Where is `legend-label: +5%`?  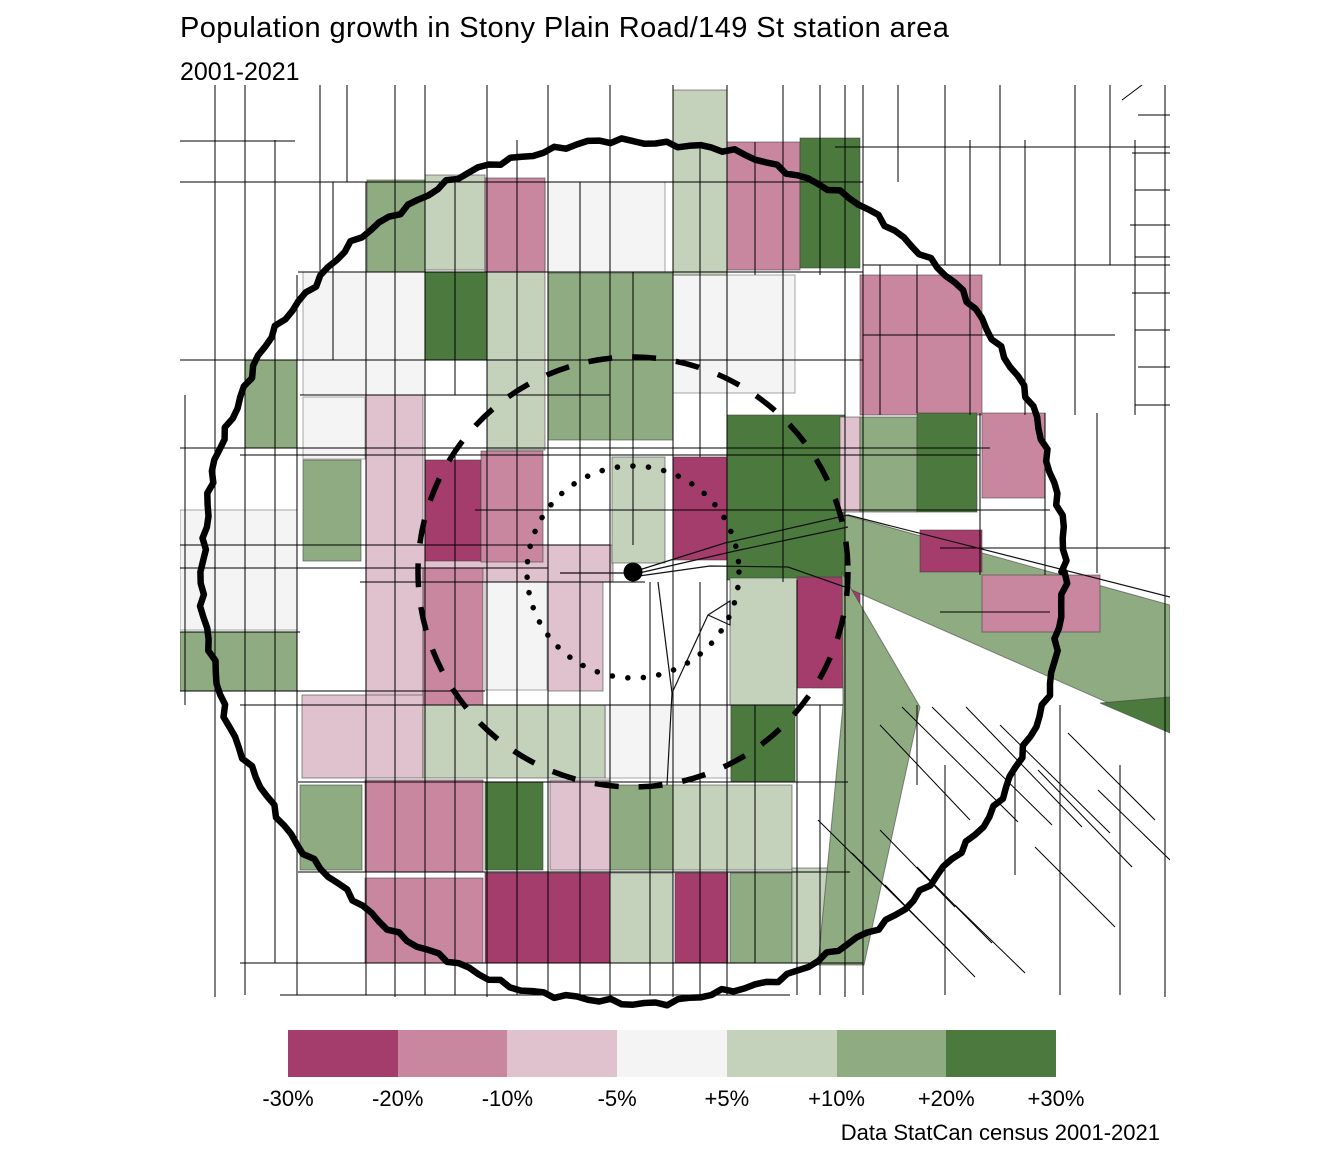
legend-label: +5% is located at coordinates (727, 1098).